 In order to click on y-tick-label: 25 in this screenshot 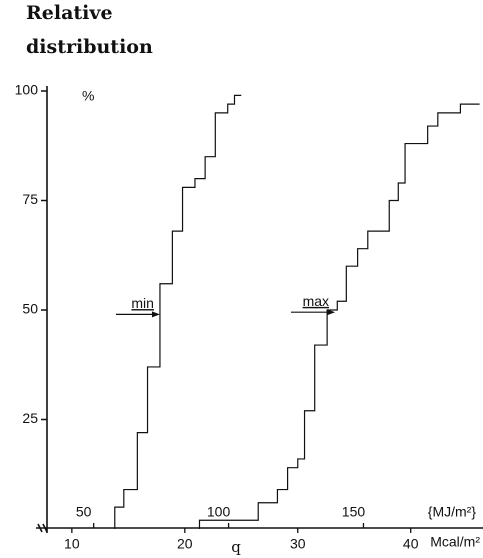, I will do `click(30, 418)`.